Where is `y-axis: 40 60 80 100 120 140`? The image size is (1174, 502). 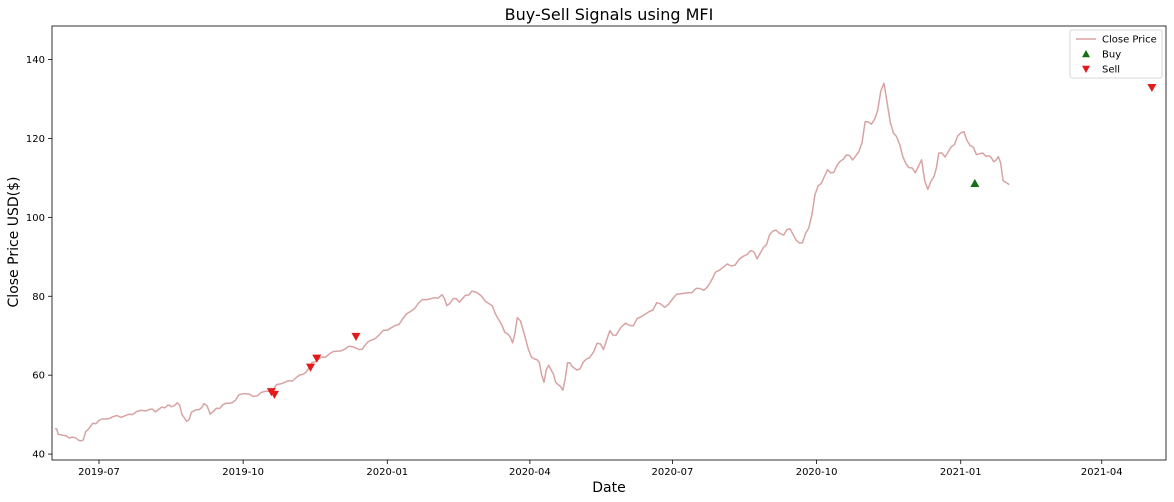
y-axis: 40 60 80 100 120 140 is located at coordinates (39, 258).